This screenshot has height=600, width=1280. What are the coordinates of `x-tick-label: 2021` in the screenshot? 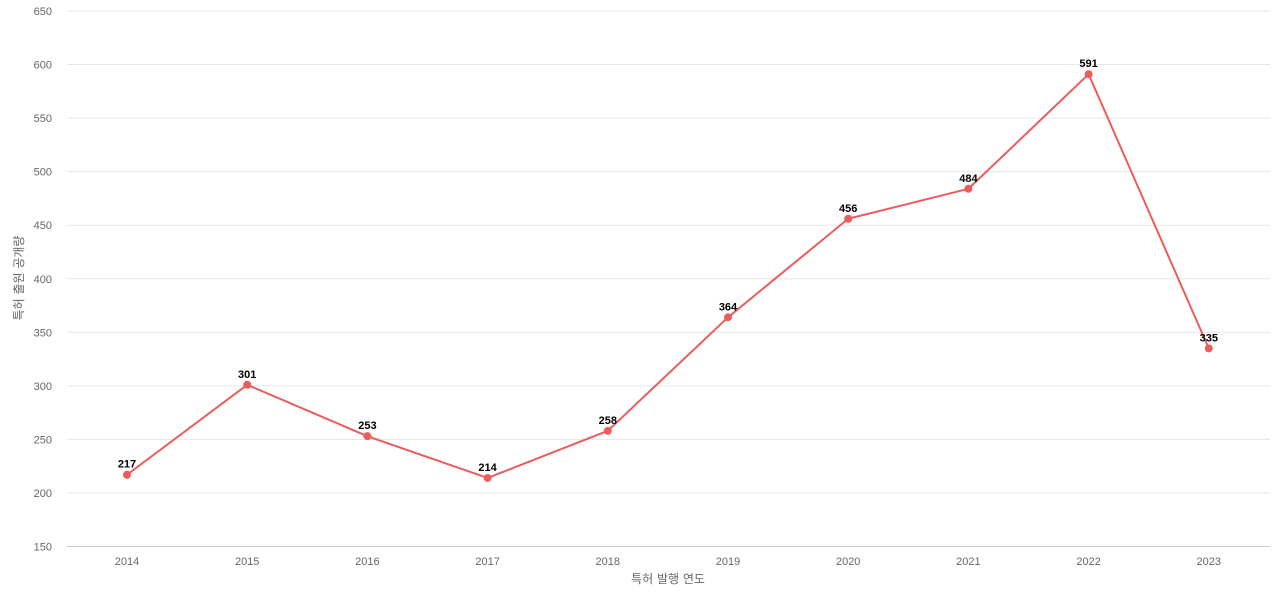 It's located at (968, 562).